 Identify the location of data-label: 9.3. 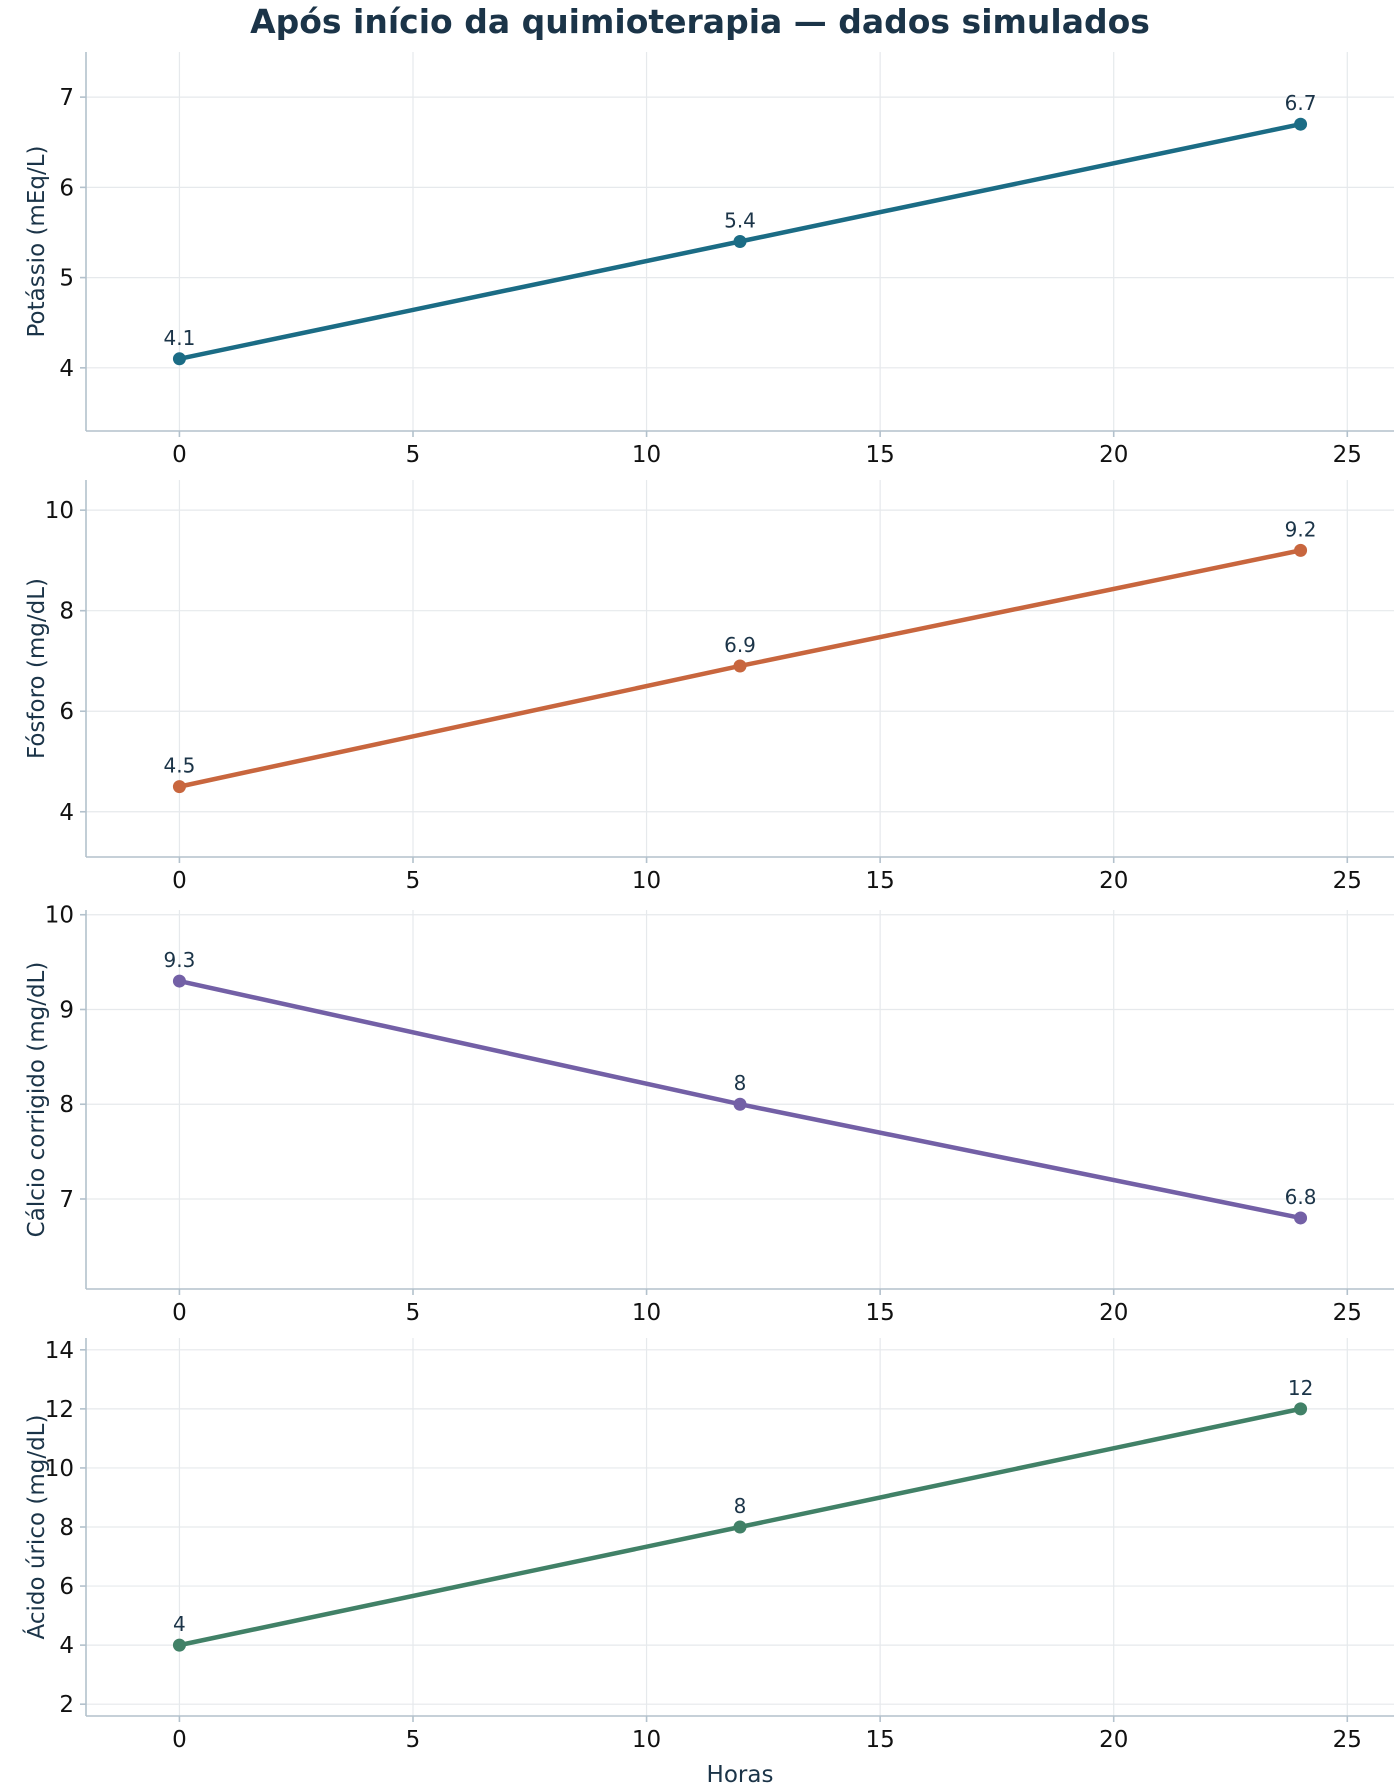
(180, 960).